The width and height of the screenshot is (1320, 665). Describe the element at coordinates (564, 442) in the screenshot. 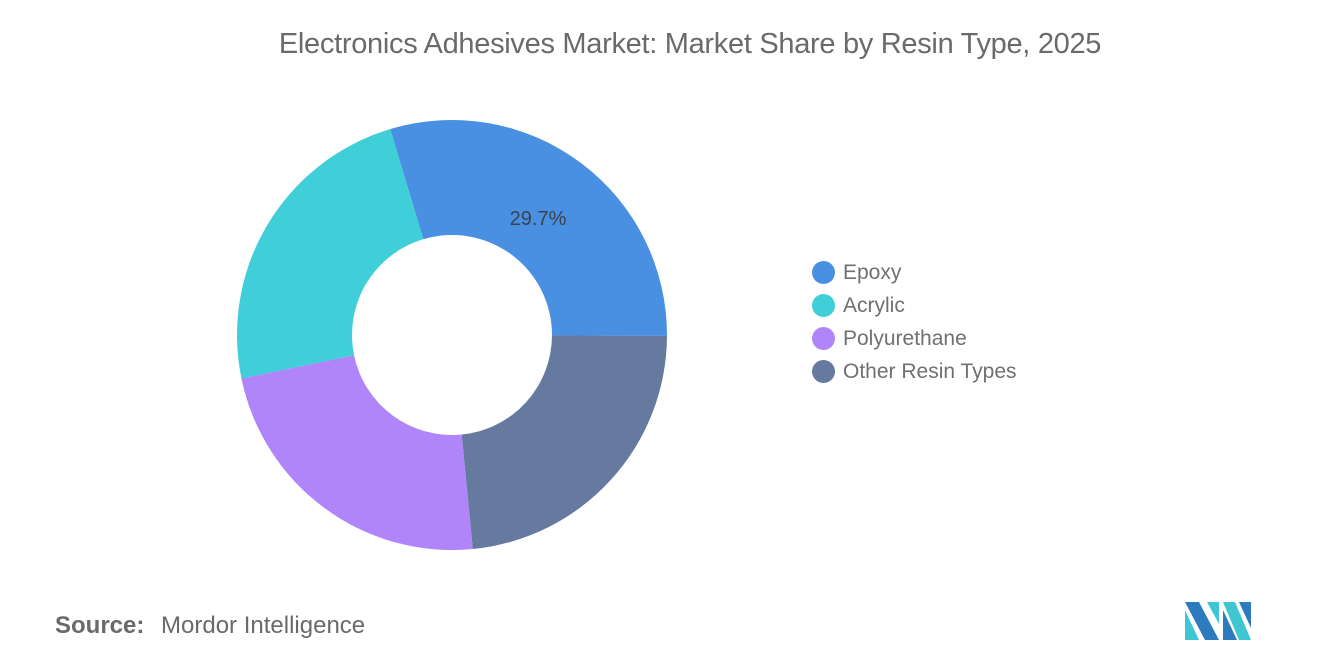

I see `slice-other-resin-types` at that location.